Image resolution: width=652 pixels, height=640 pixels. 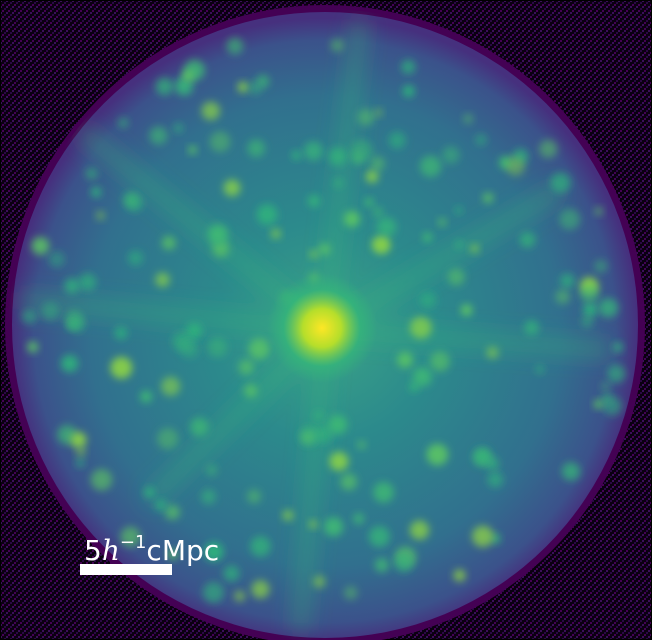 What do you see at coordinates (111, 550) in the screenshot?
I see `unit-symbol: h` at bounding box center [111, 550].